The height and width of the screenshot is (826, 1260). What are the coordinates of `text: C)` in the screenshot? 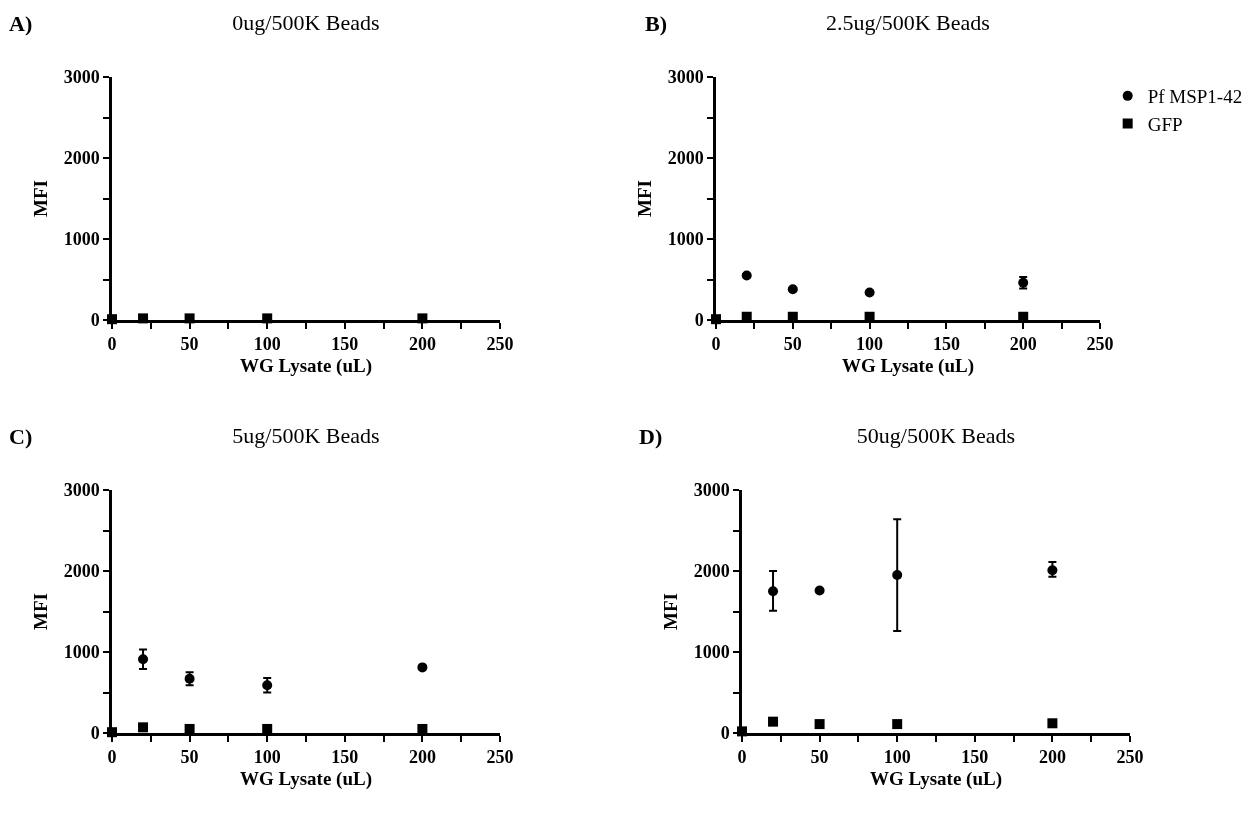 It's located at (21, 436).